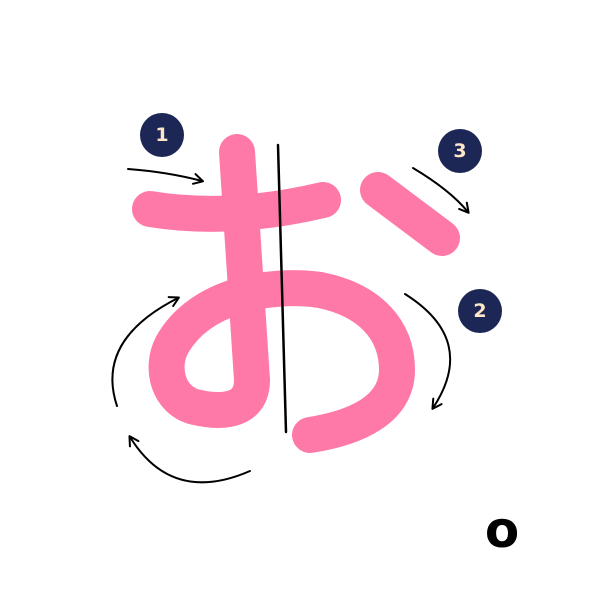 Image resolution: width=600 pixels, height=600 pixels. I want to click on stroke-order-badge-2: 2, so click(480, 311).